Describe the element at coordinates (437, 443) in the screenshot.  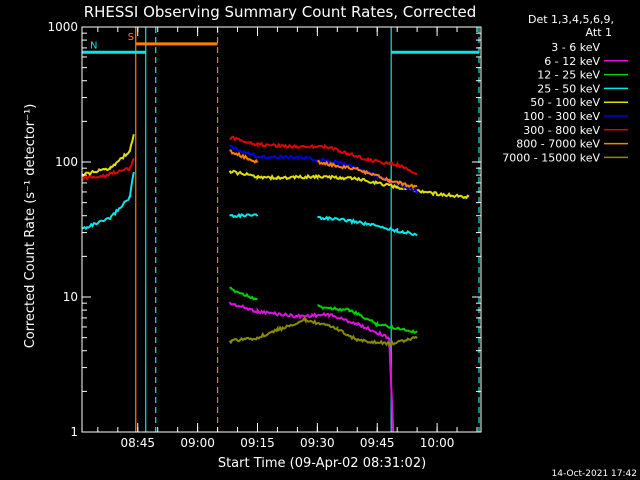
I see `x-tick-label: 10:00` at that location.